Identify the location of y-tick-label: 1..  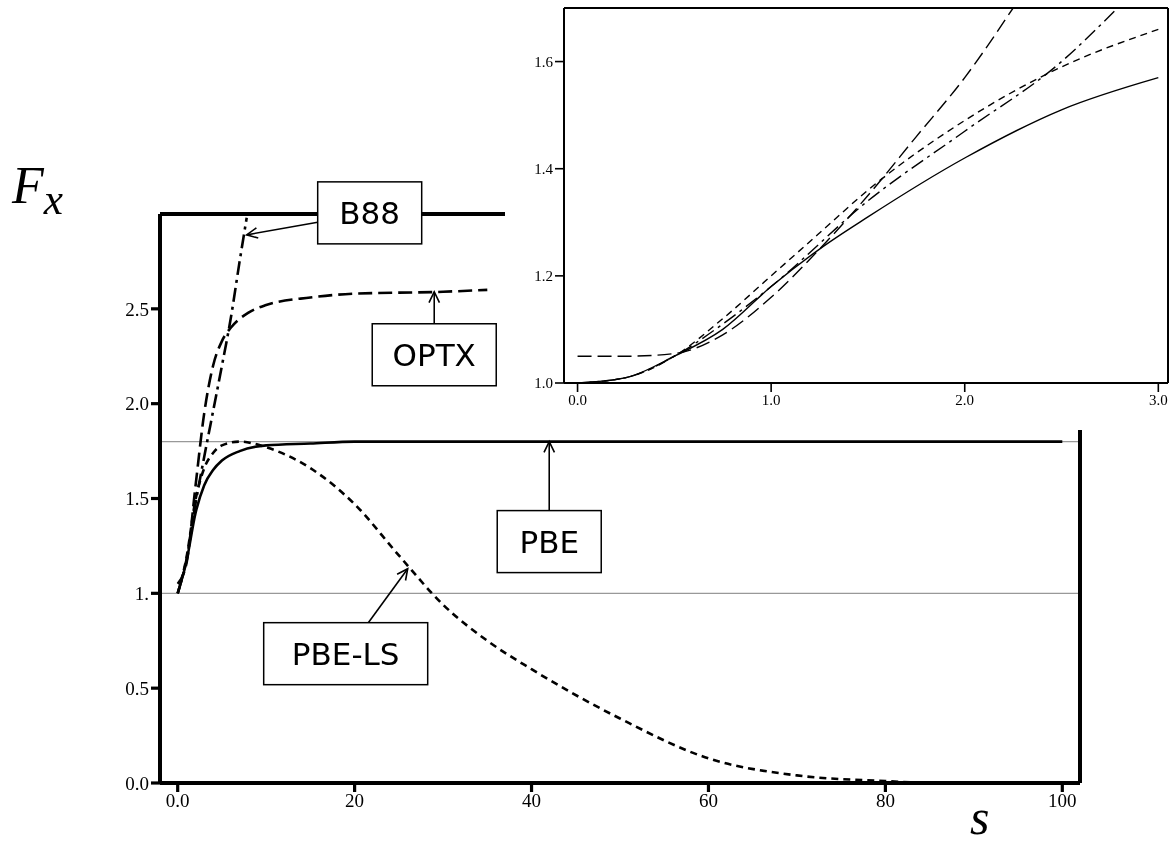
(141, 594).